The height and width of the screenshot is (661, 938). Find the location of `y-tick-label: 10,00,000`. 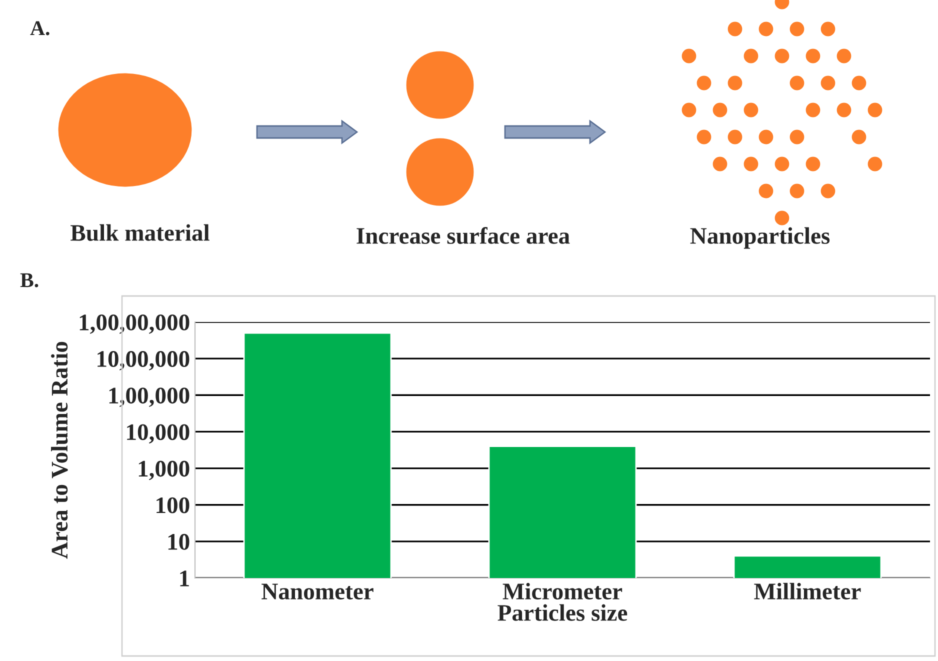

y-tick-label: 10,00,000 is located at coordinates (144, 360).